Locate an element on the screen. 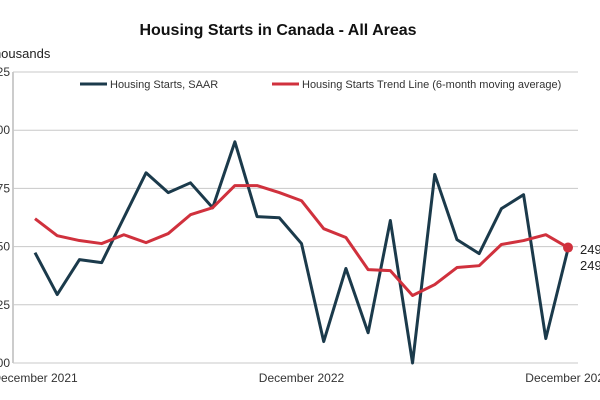 The height and width of the screenshot is (400, 600). x-tick-label: December 2022 is located at coordinates (302, 378).